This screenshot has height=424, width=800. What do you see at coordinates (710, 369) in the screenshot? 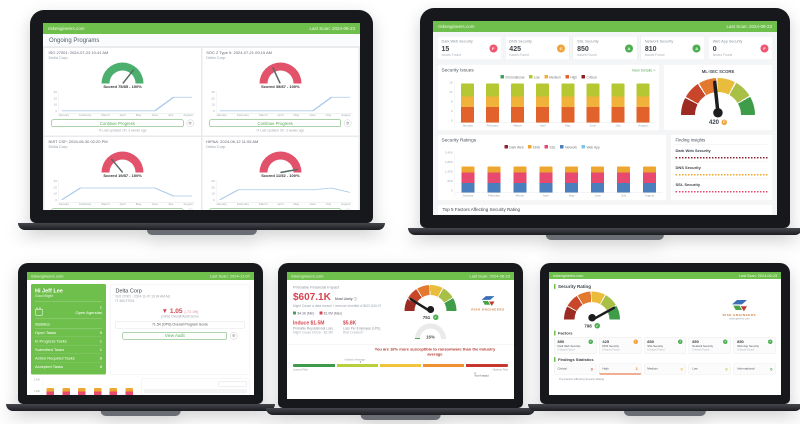
I see `finding-card-low: Low 0` at bounding box center [710, 369].